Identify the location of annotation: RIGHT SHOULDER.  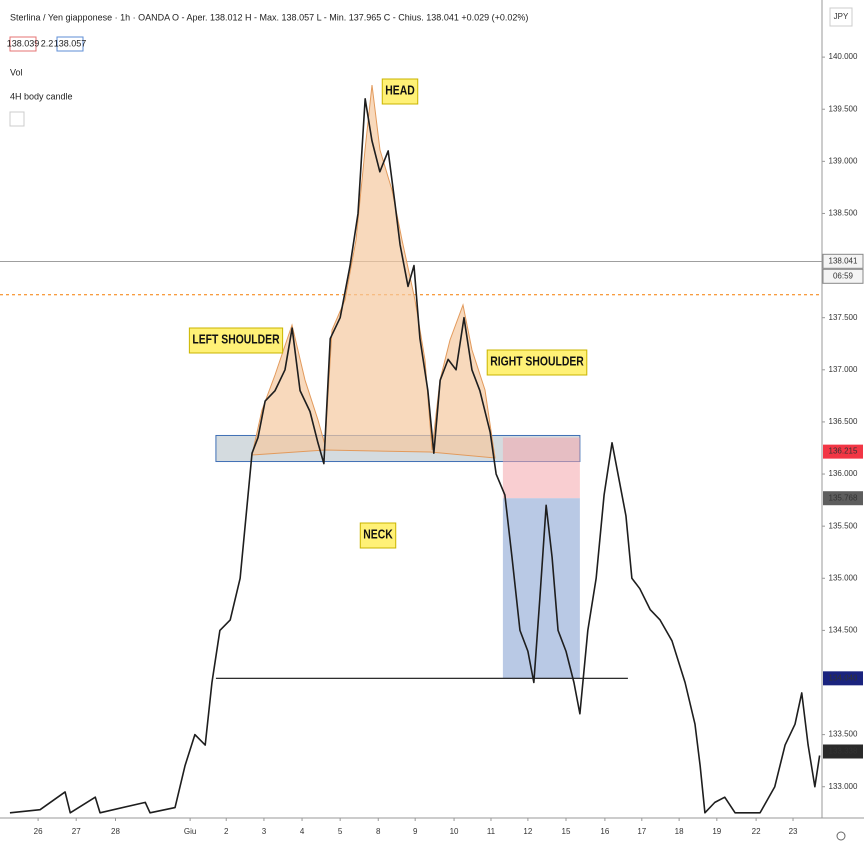
(537, 361).